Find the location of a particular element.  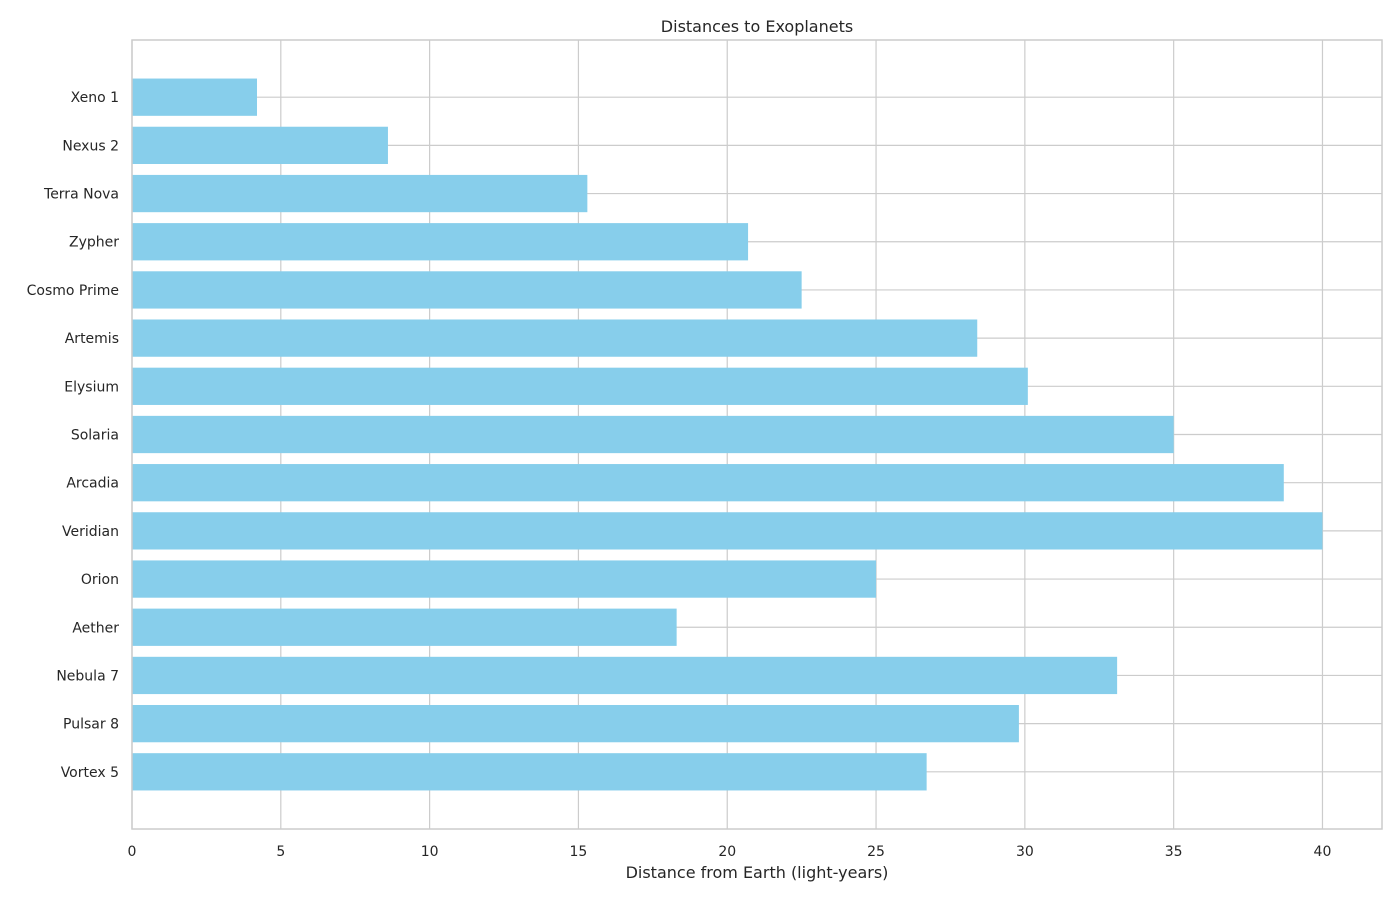

y-tick-label: Cosmo Prime is located at coordinates (73, 291).